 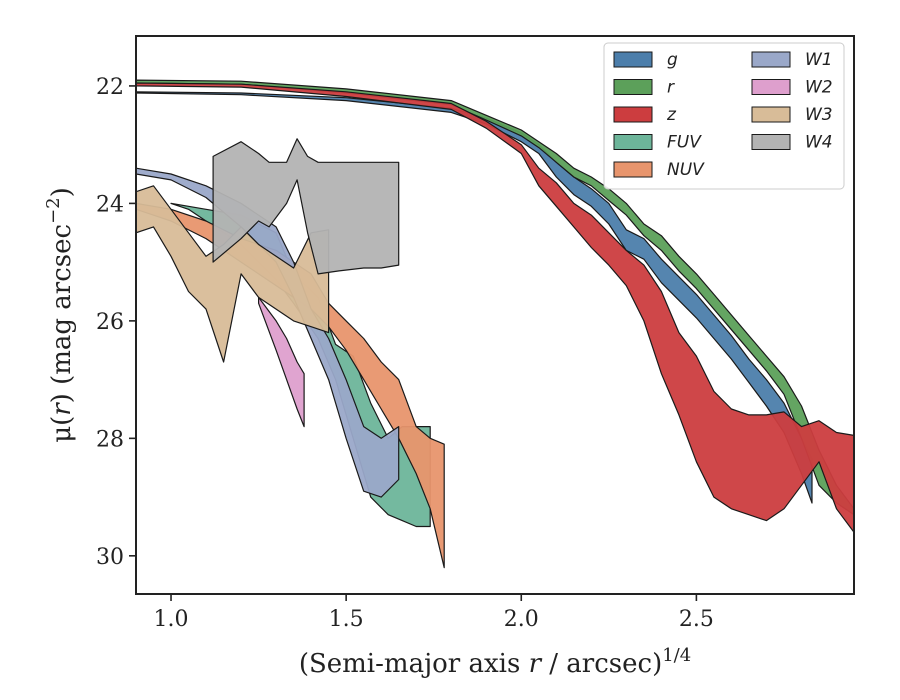 What do you see at coordinates (819, 60) in the screenshot?
I see `legend-label-w1: W1` at bounding box center [819, 60].